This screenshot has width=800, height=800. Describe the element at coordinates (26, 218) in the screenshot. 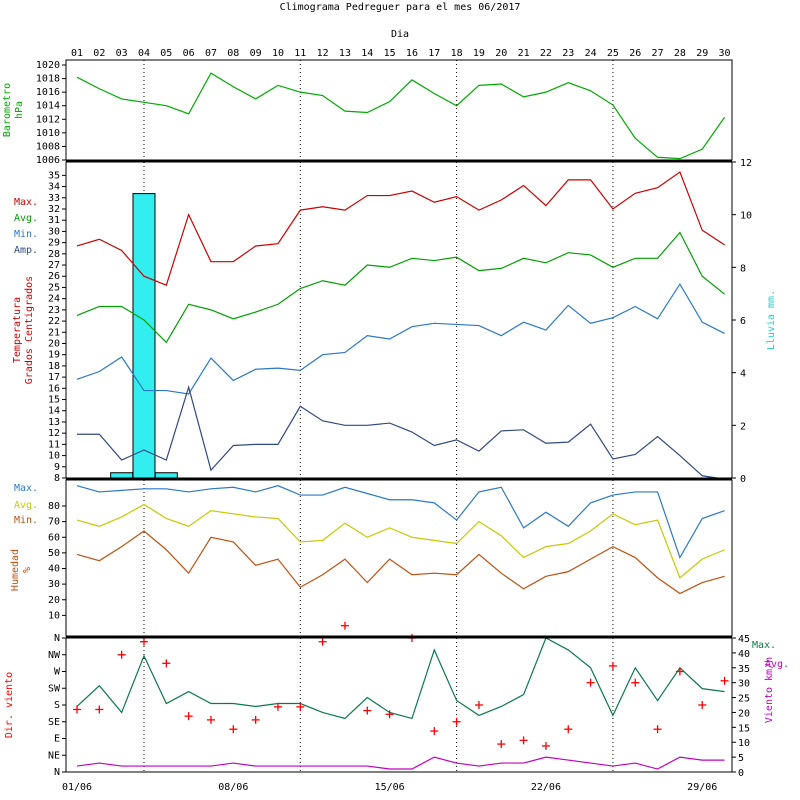

I see `temperature-legend-avg: Avg.` at that location.